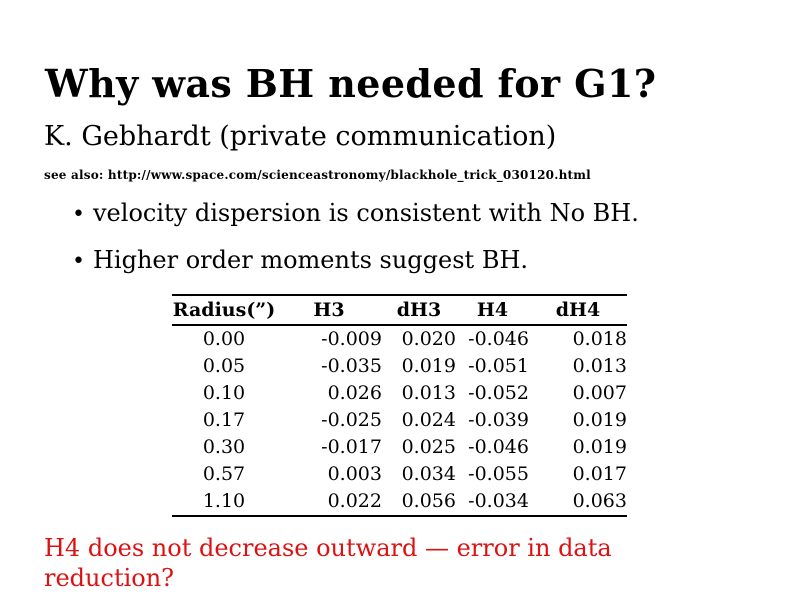 Image resolution: width=800 pixels, height=600 pixels. I want to click on bullet-text: Higher order moments suggest BH., so click(311, 260).